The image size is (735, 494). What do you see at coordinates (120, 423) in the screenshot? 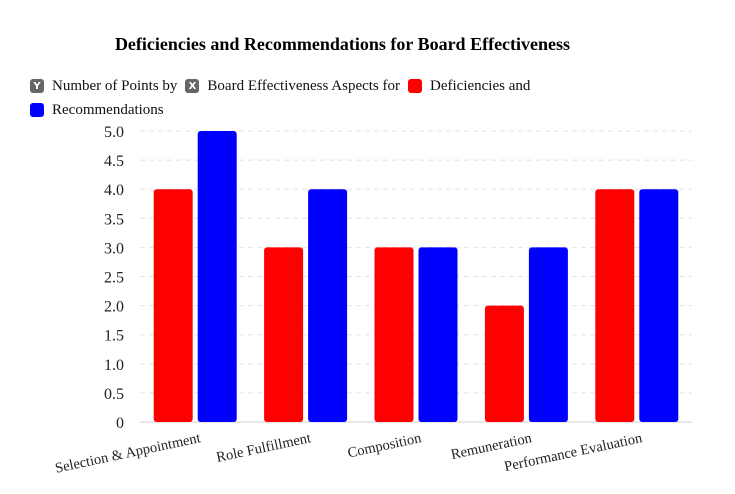
I see `y-tick-label: 0` at bounding box center [120, 423].